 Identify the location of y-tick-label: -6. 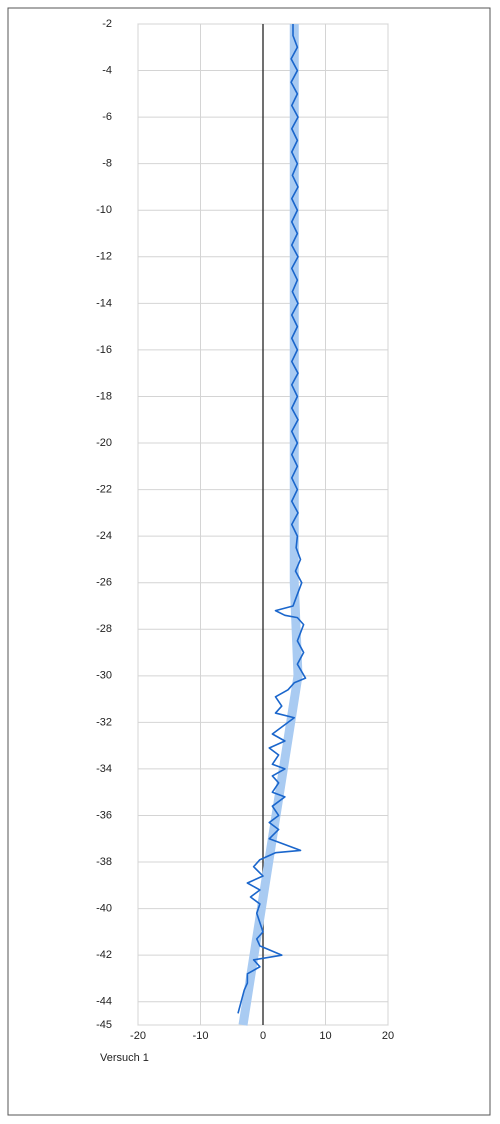
(107, 117).